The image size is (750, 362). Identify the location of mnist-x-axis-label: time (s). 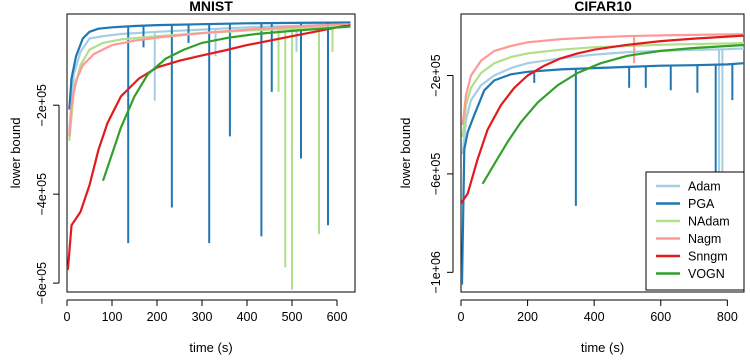
(210, 347).